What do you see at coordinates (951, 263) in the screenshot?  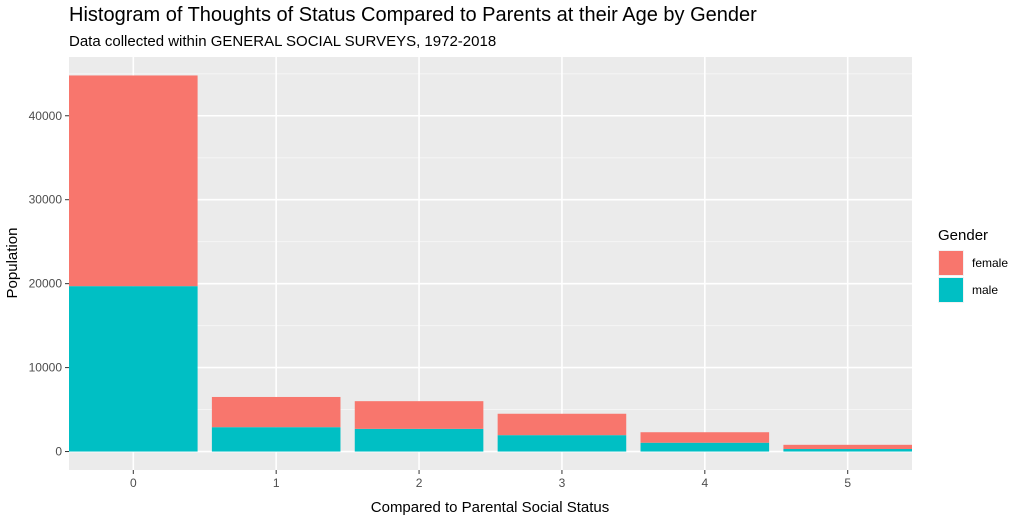 I see `legend-swatch-female` at bounding box center [951, 263].